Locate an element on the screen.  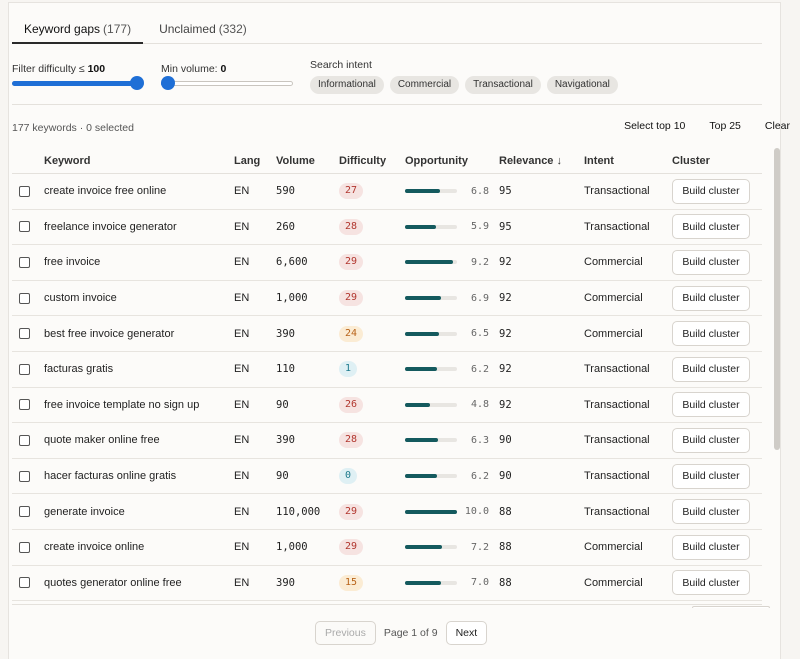
difficulty-badge: 0 is located at coordinates (348, 476).